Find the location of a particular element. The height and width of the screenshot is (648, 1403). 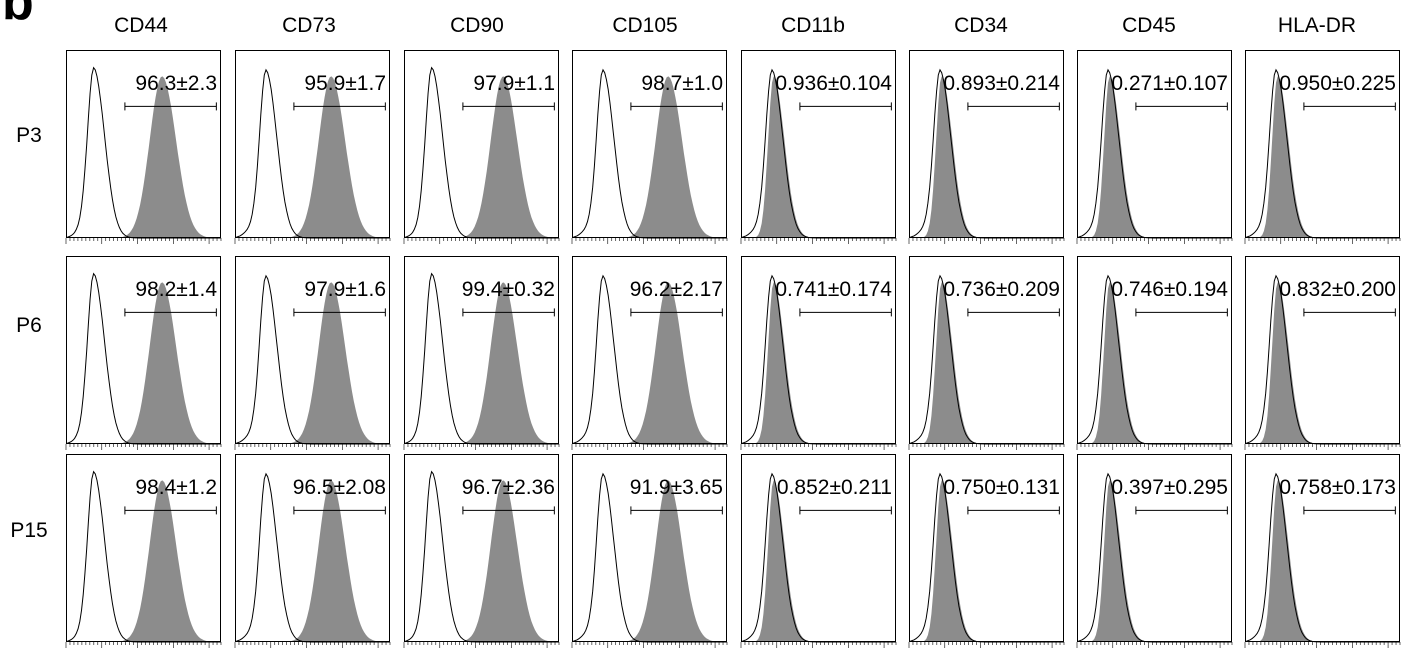

column-label: CD45 is located at coordinates (1149, 25).